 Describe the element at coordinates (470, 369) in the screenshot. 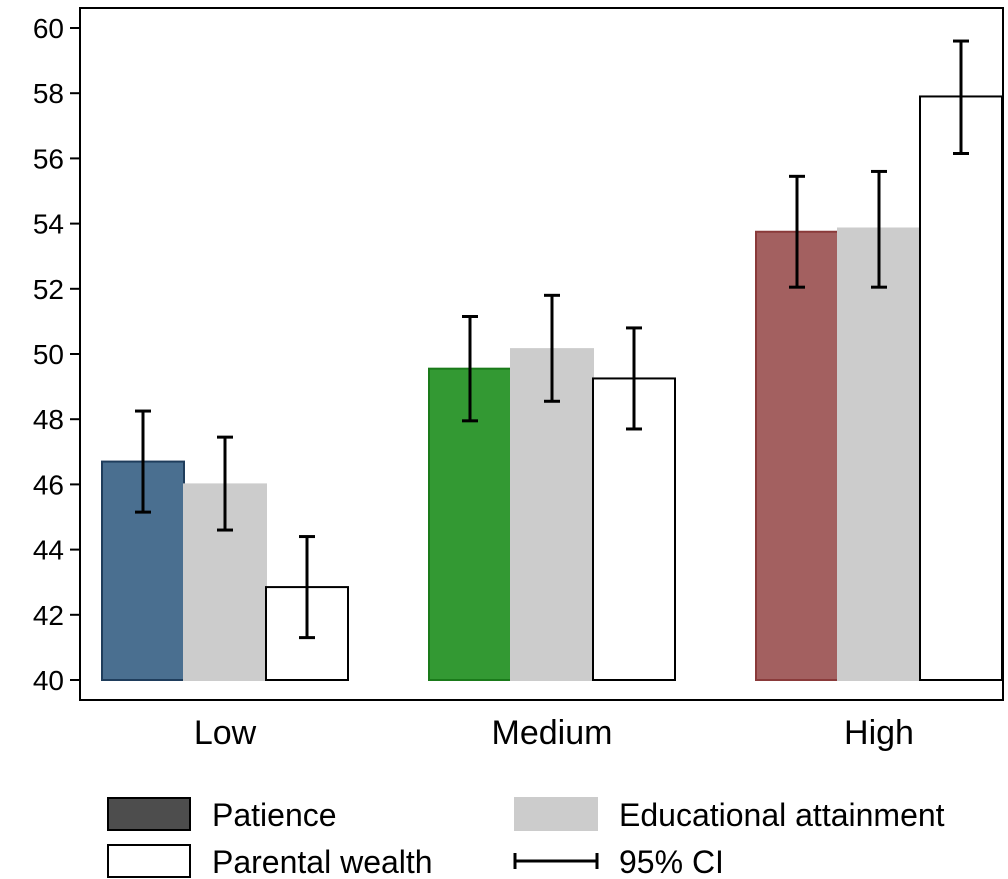

I see `ci-patience-medium` at that location.